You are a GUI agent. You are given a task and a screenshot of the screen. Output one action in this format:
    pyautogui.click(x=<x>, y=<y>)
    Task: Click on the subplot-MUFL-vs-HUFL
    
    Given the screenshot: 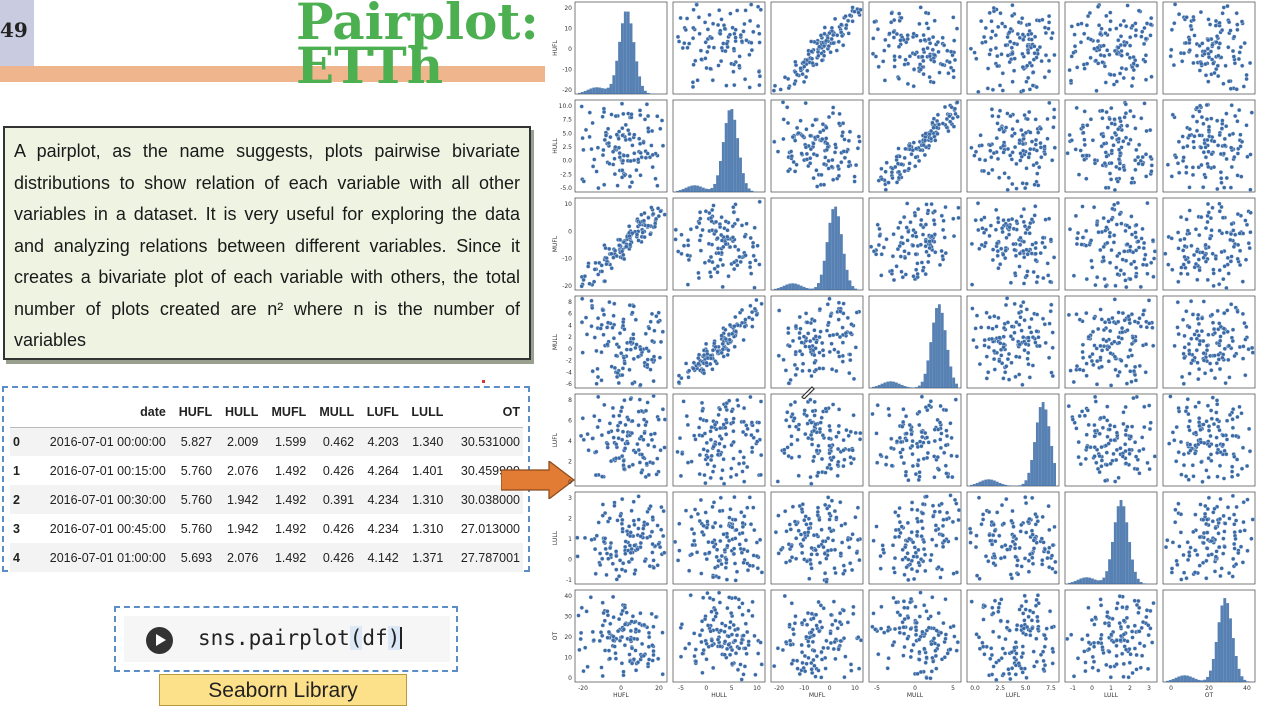 What is the action you would take?
    pyautogui.click(x=621, y=244)
    